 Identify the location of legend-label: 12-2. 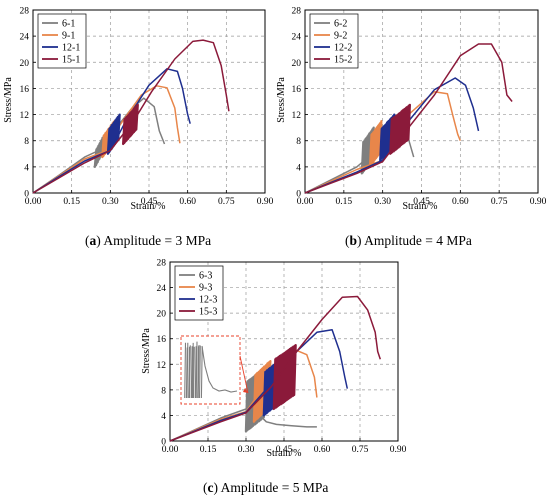
(343, 48).